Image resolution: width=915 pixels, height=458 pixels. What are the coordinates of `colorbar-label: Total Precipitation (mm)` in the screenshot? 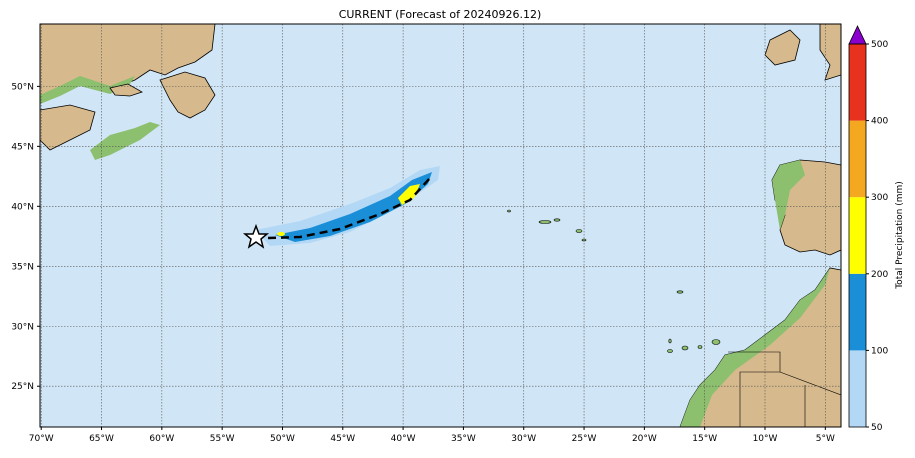 It's located at (900, 235).